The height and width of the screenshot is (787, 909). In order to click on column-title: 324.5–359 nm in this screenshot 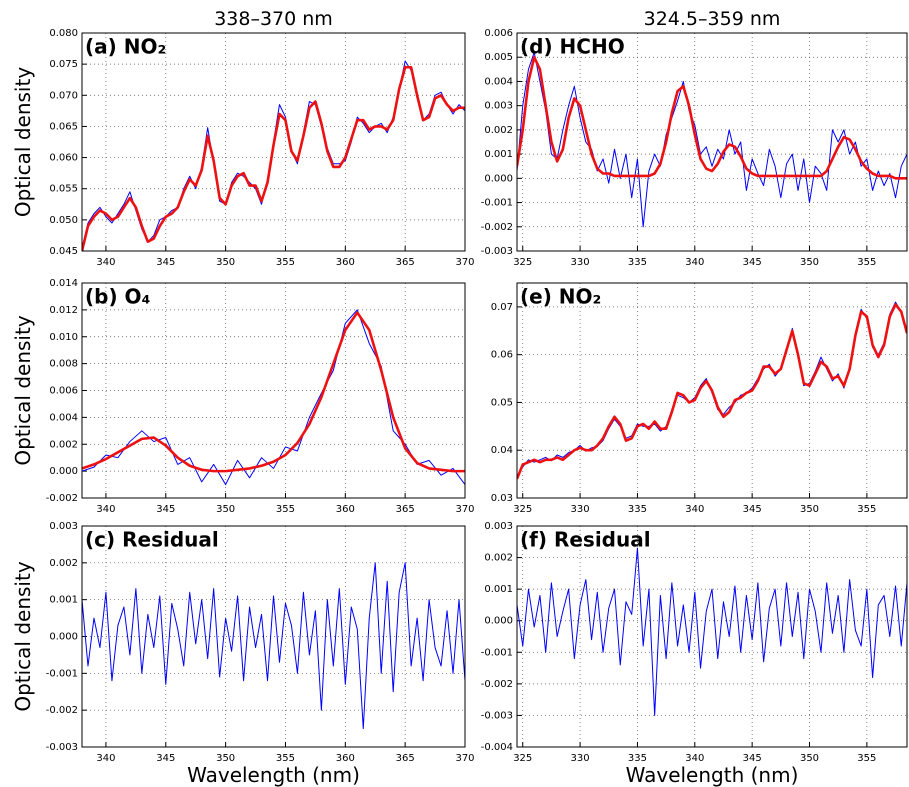, I will do `click(712, 19)`.